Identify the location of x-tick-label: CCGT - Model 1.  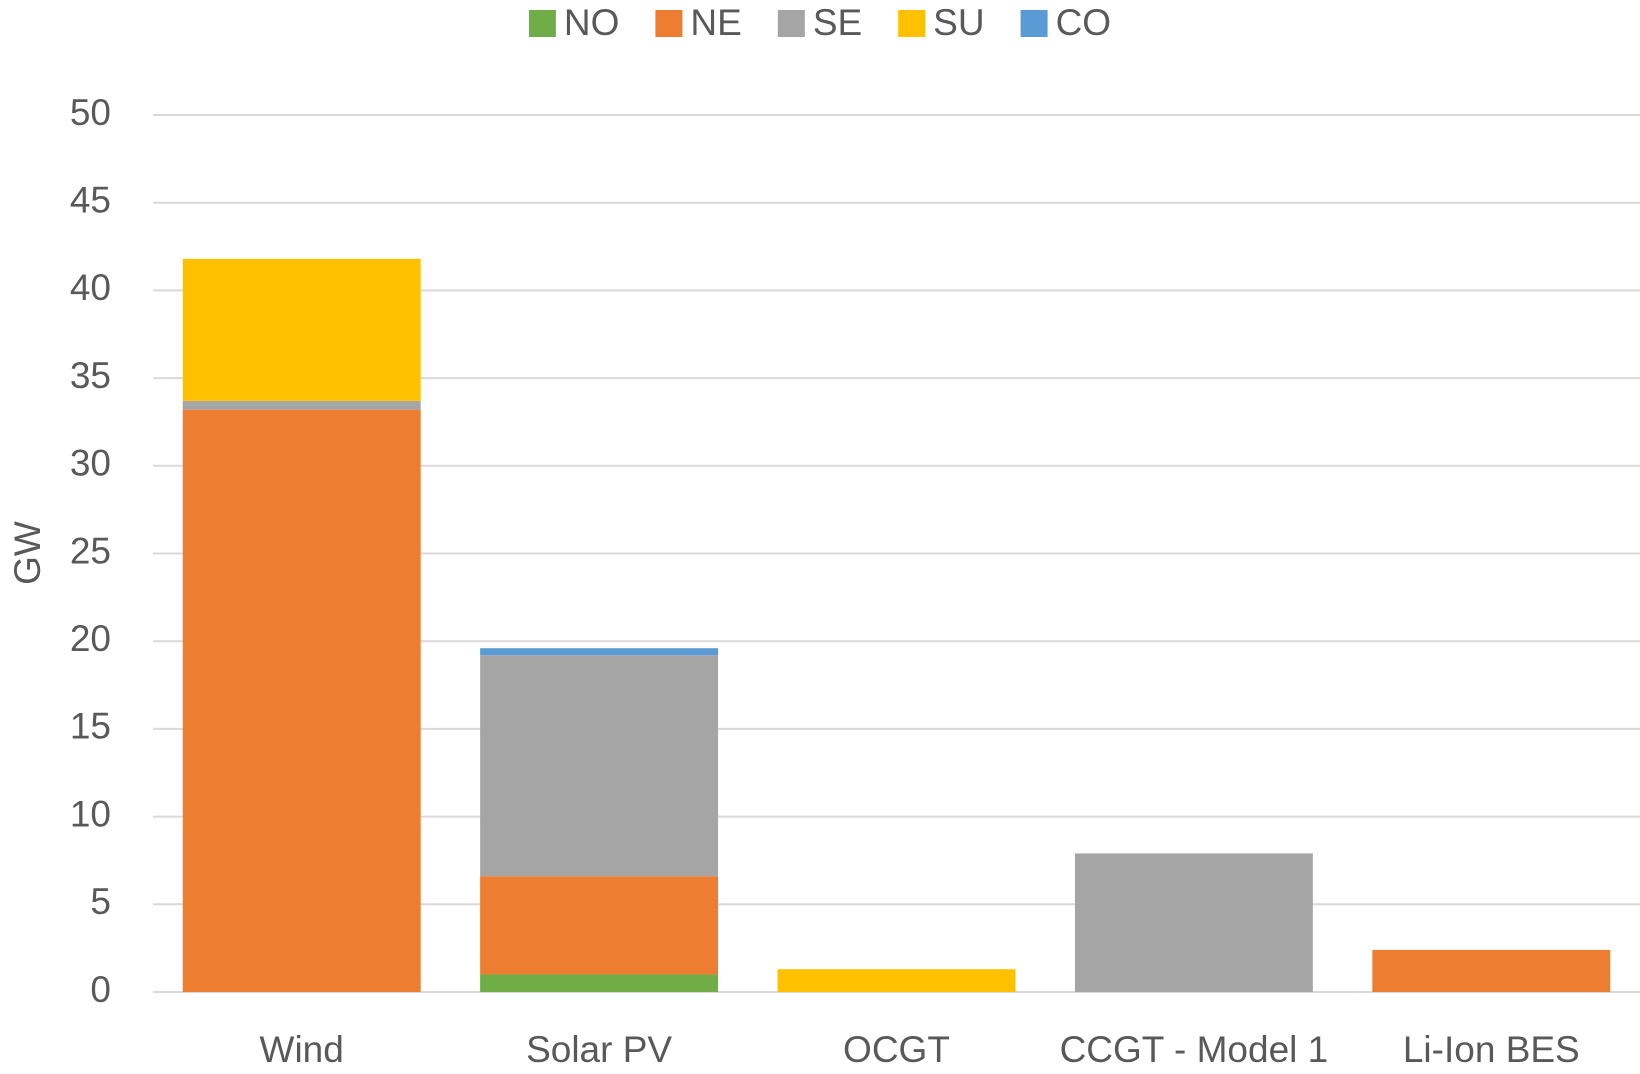
(1194, 1049).